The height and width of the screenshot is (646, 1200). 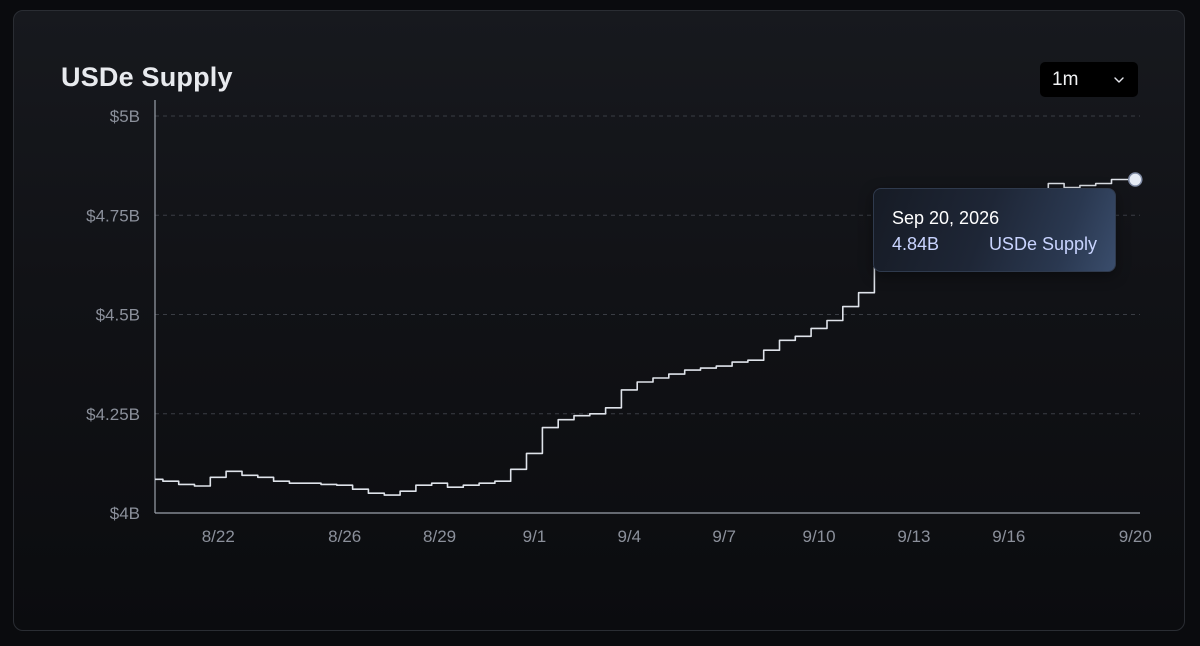 What do you see at coordinates (677, 536) in the screenshot?
I see `x-axis-ticks: 8/22 8/26 8/29 9/1 9/4 9/7 9/10 9/13 9/16 9/20` at bounding box center [677, 536].